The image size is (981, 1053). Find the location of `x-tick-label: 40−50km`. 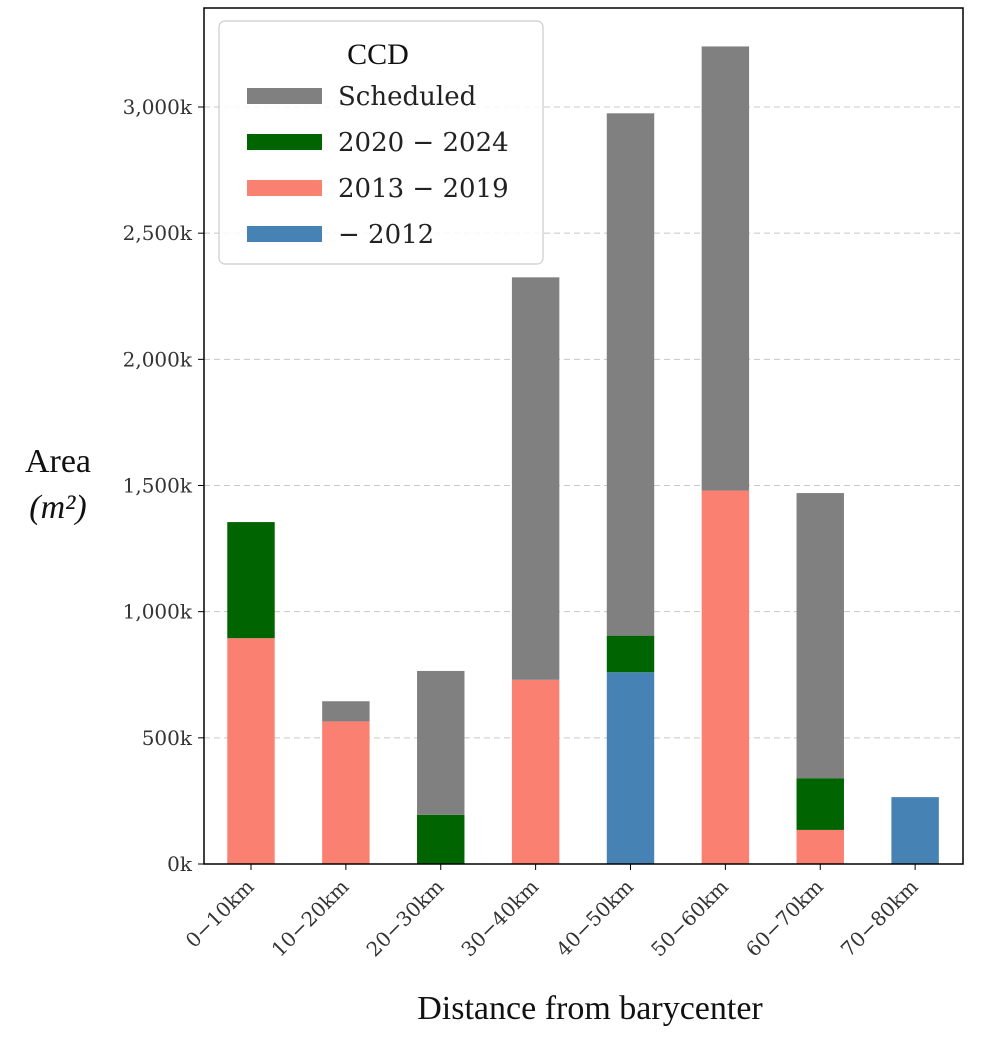

x-tick-label: 40−50km is located at coordinates (594, 918).